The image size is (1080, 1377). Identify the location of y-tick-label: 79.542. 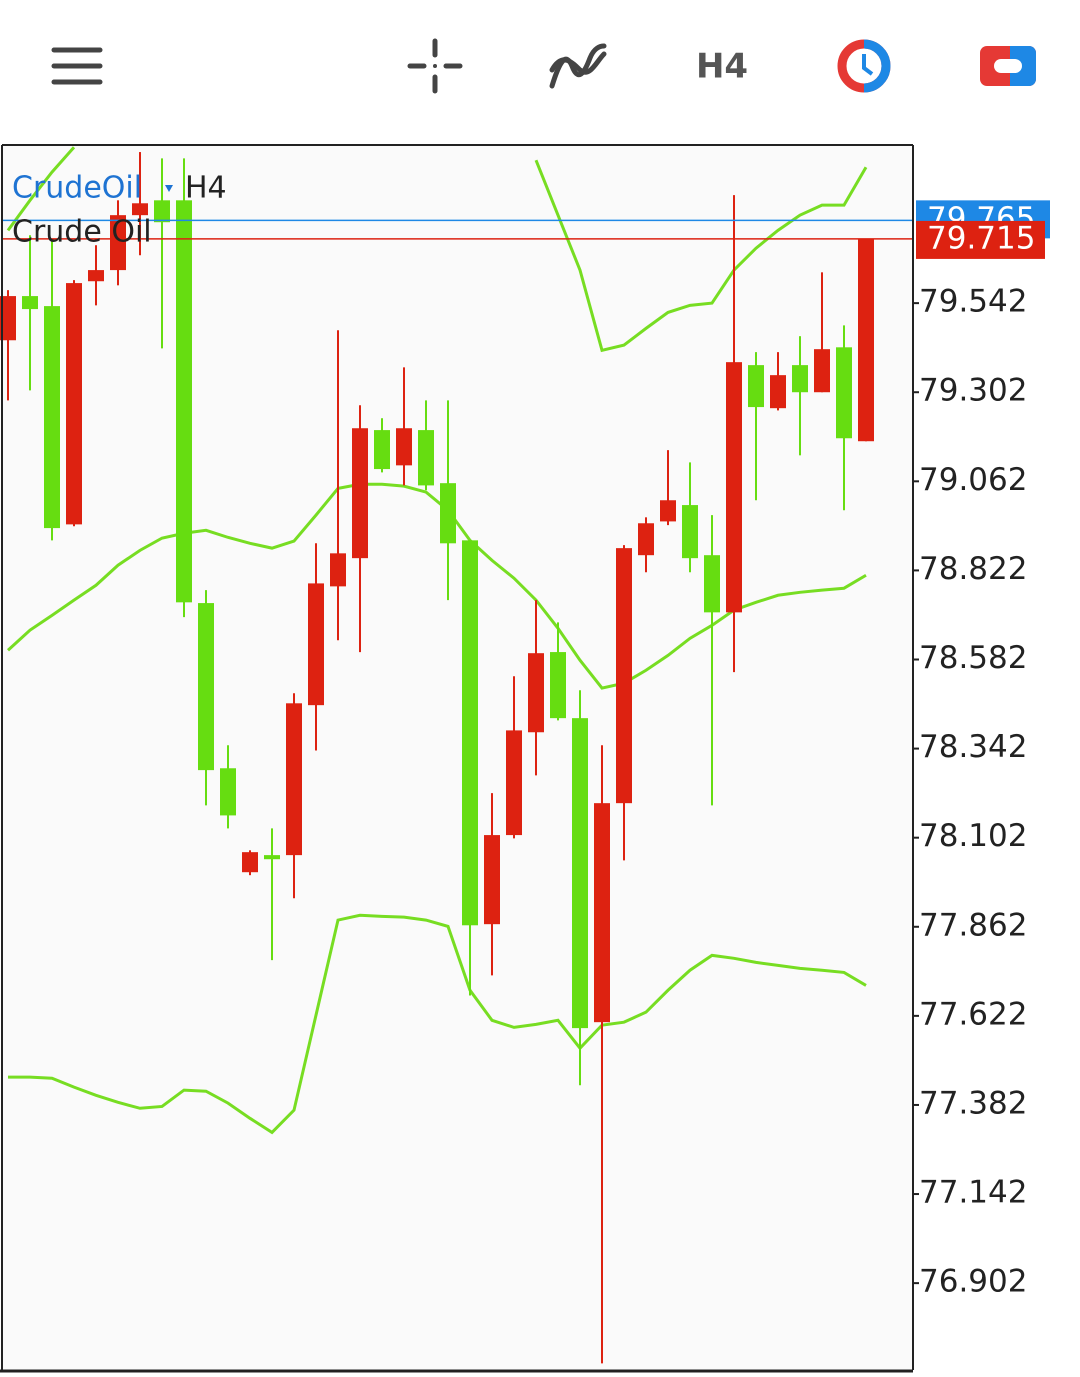
(973, 302).